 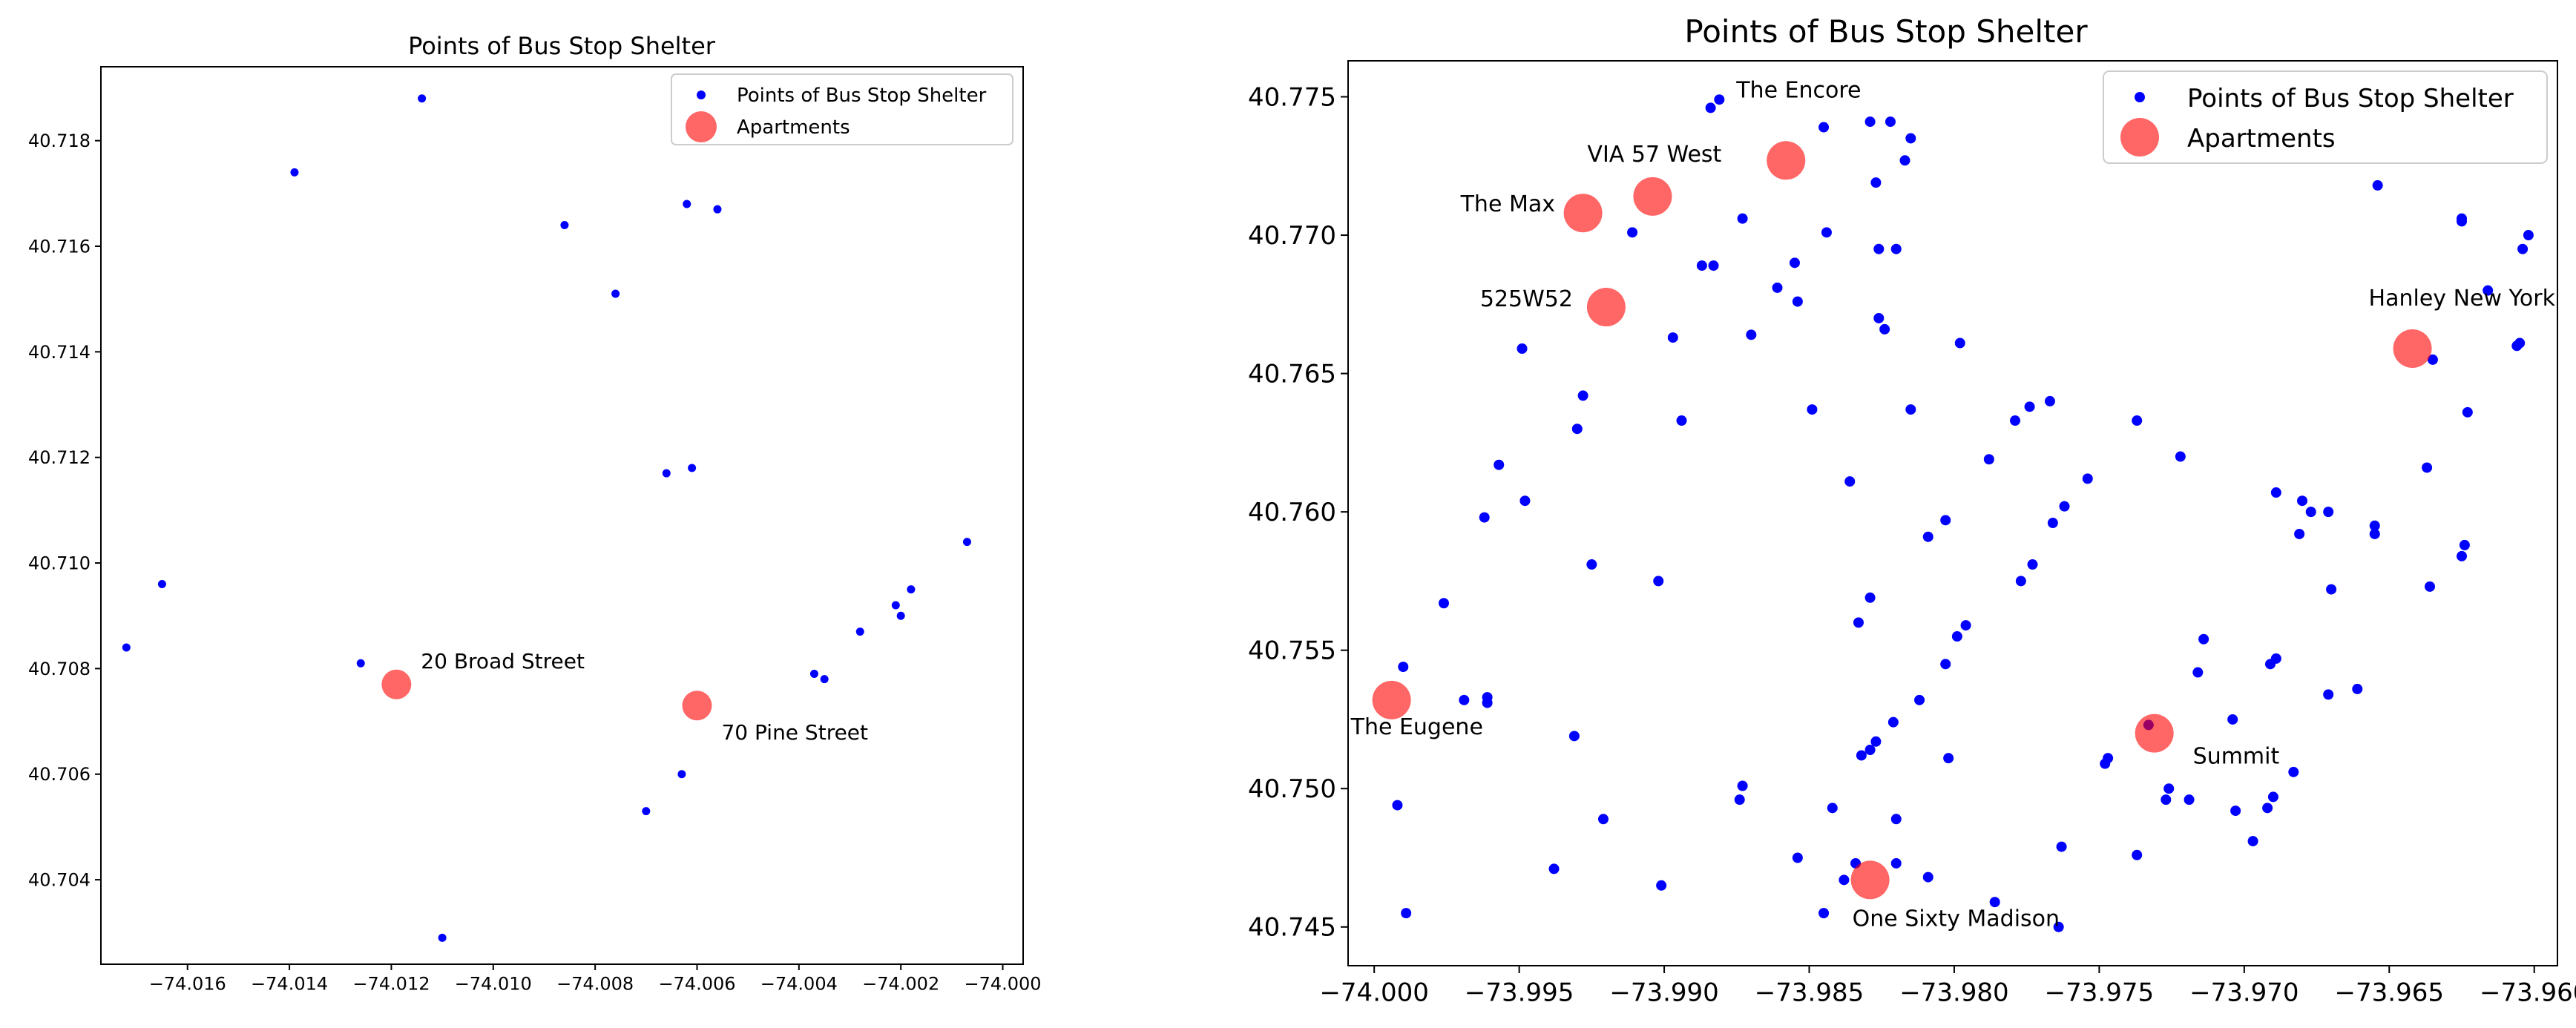 What do you see at coordinates (2350, 99) in the screenshot?
I see `right-legend-label-shelters: Points of Bus Stop Shelter` at bounding box center [2350, 99].